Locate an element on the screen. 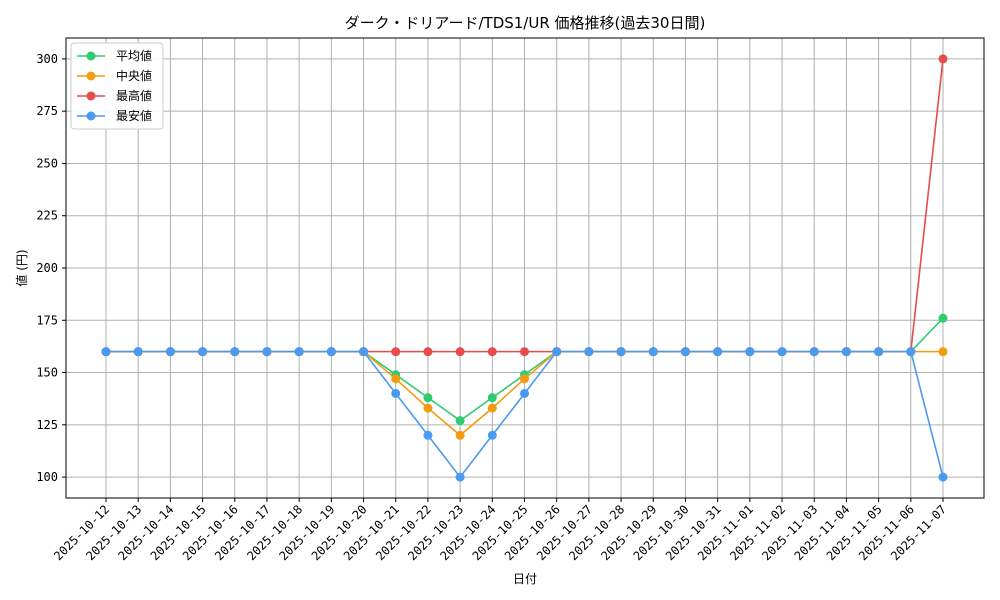 The image size is (1000, 600). y-axis-label: 値 (円) is located at coordinates (21, 267).